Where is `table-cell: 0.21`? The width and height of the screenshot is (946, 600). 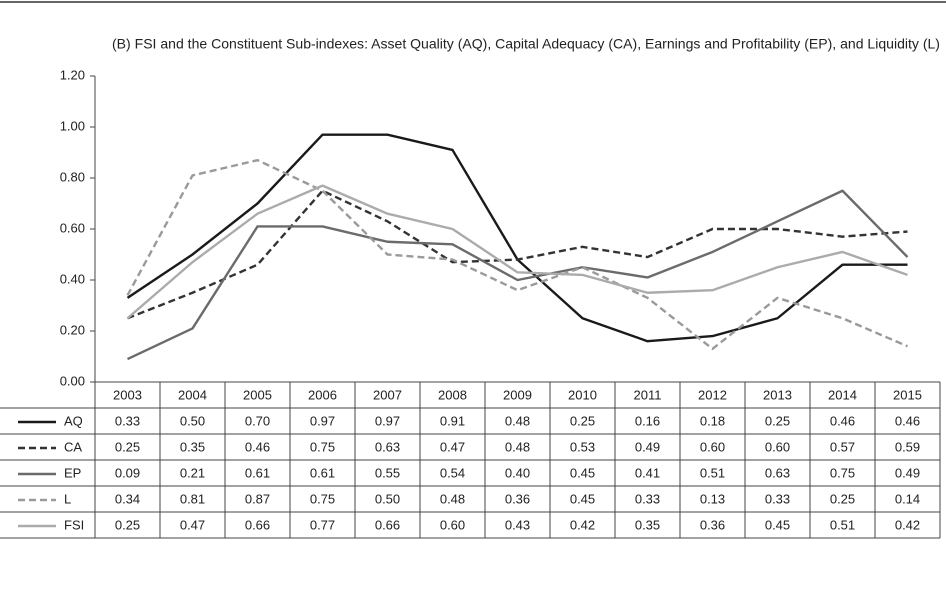
table-cell: 0.21 is located at coordinates (192, 472).